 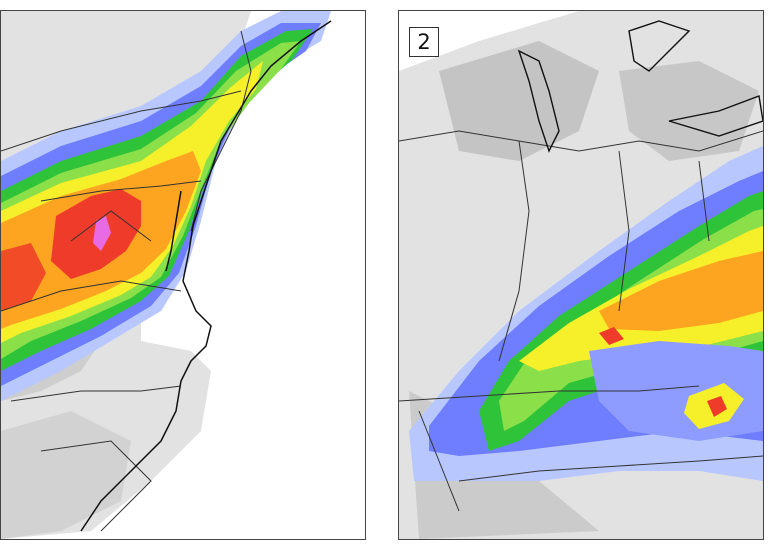 I want to click on precip-orange, so click(x=681, y=291).